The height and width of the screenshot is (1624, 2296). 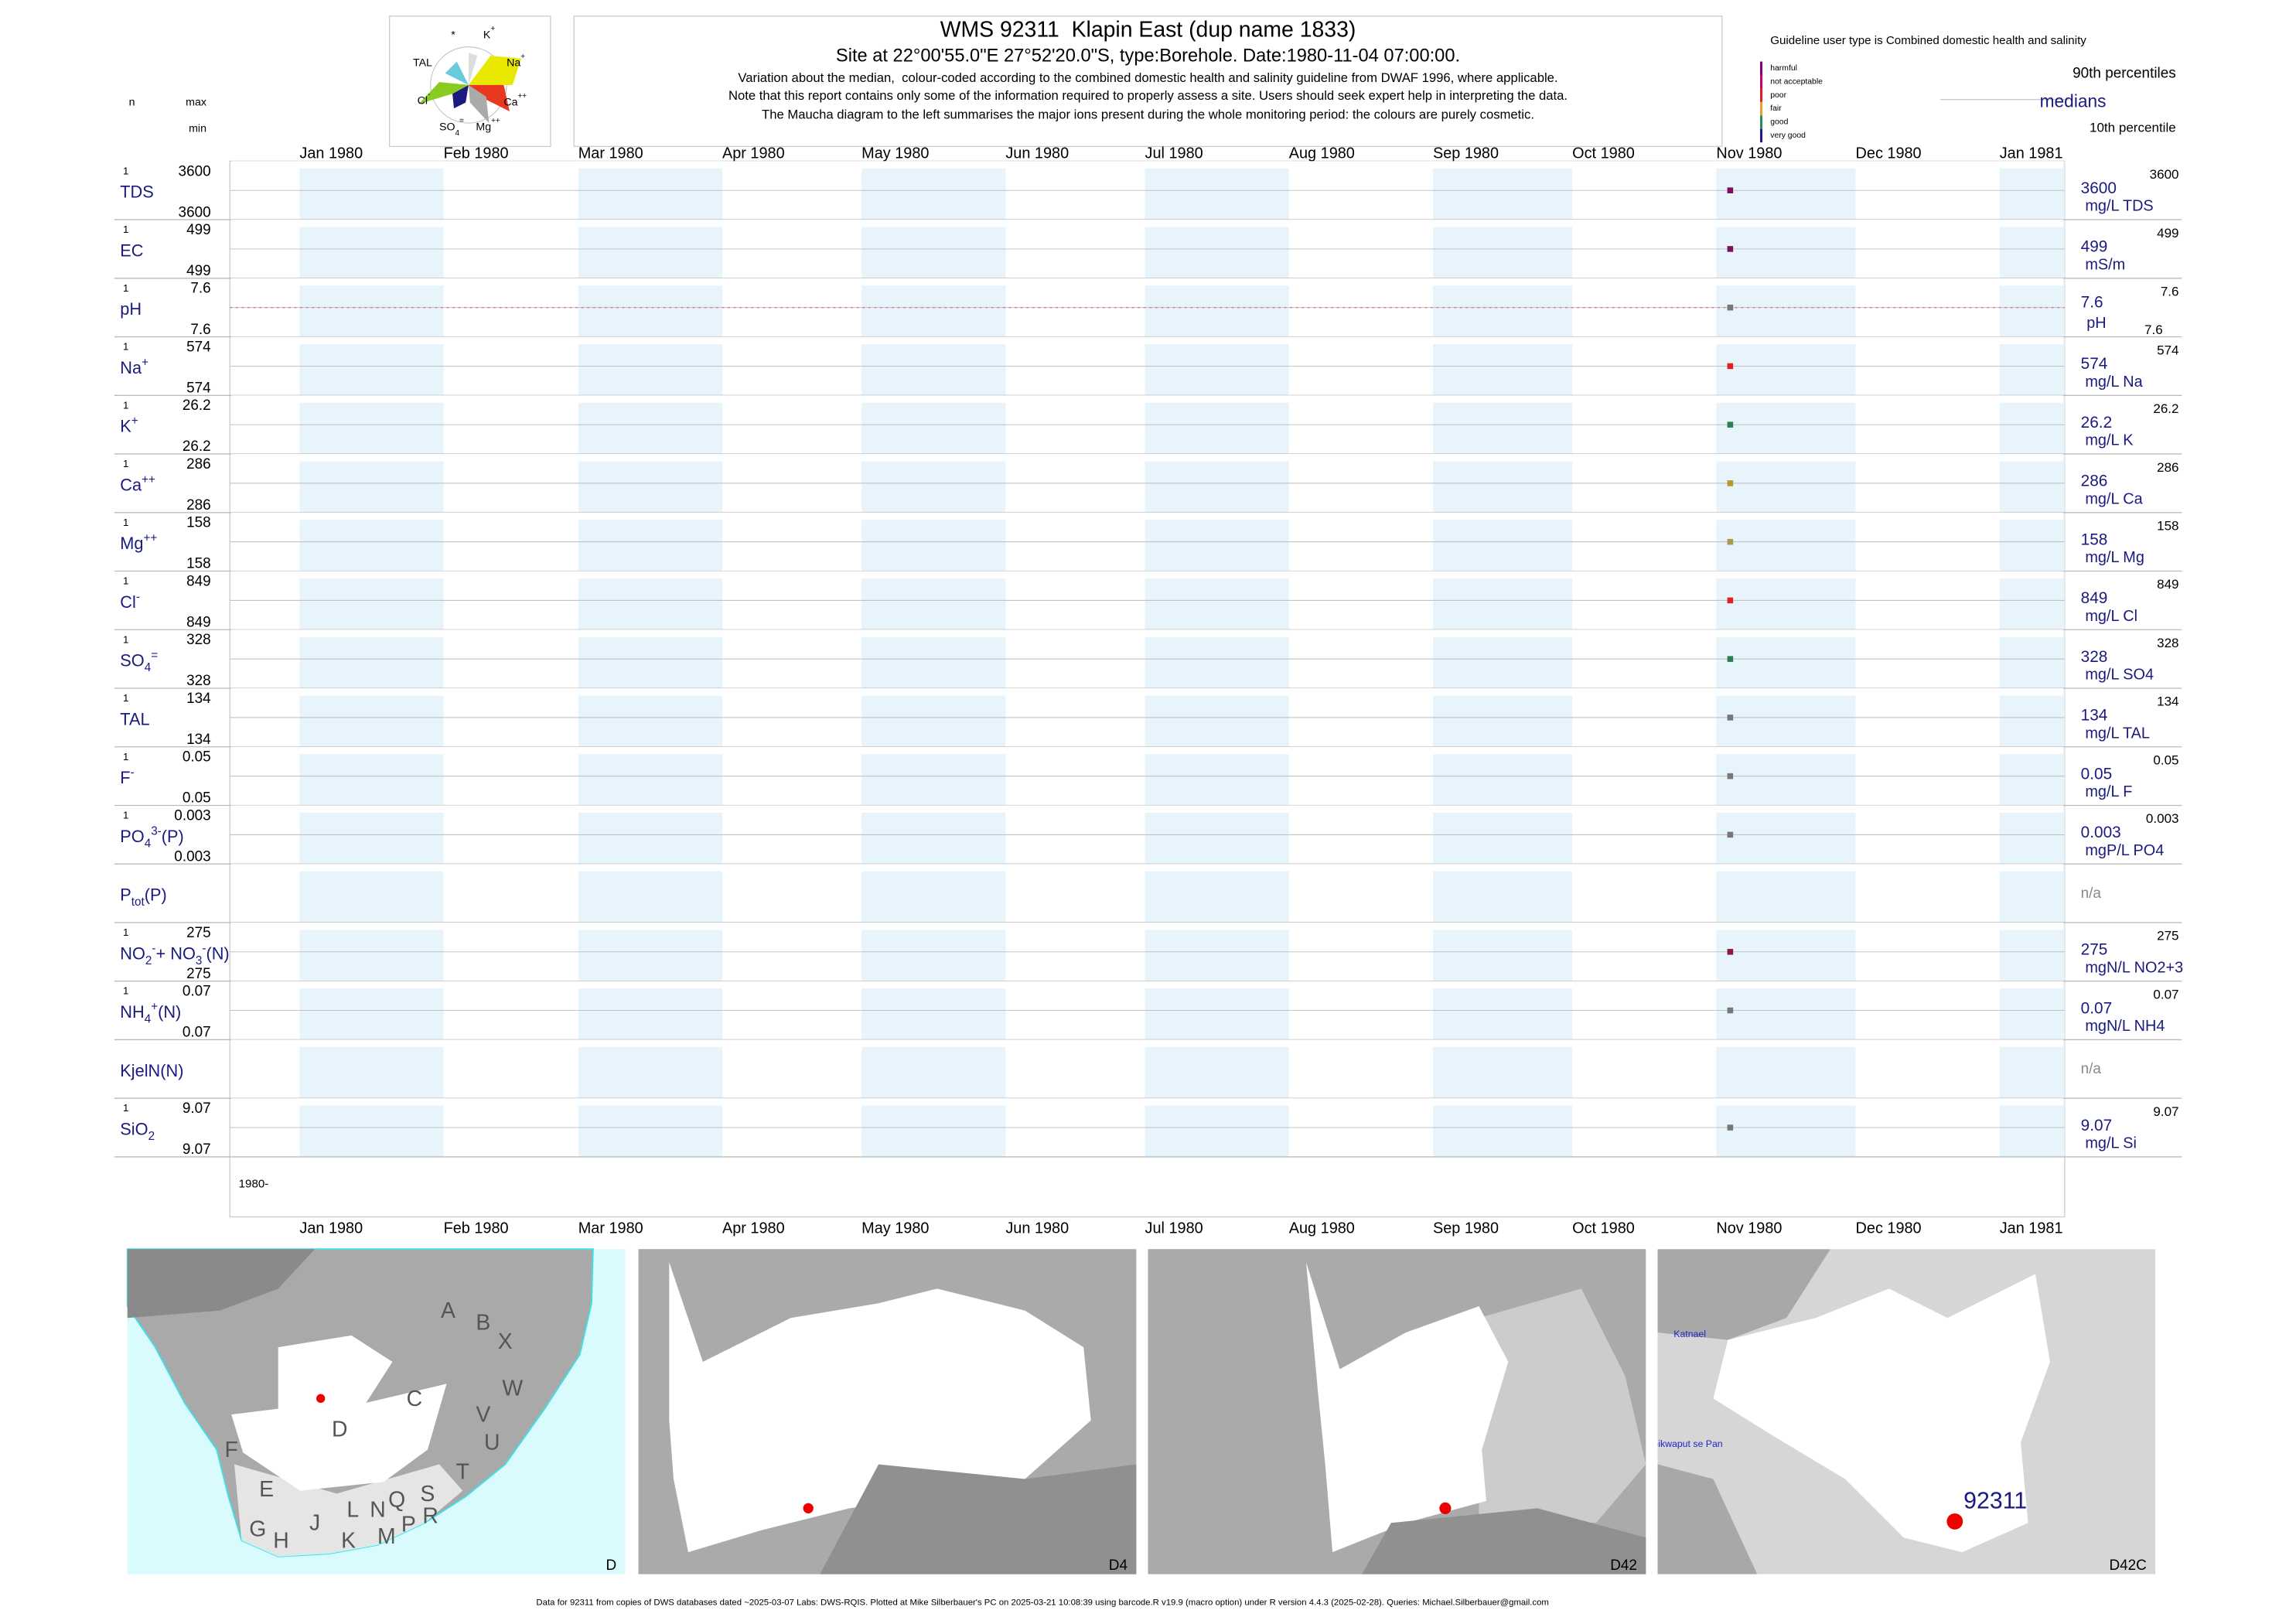 What do you see at coordinates (198, 505) in the screenshot?
I see `min-value: 286` at bounding box center [198, 505].